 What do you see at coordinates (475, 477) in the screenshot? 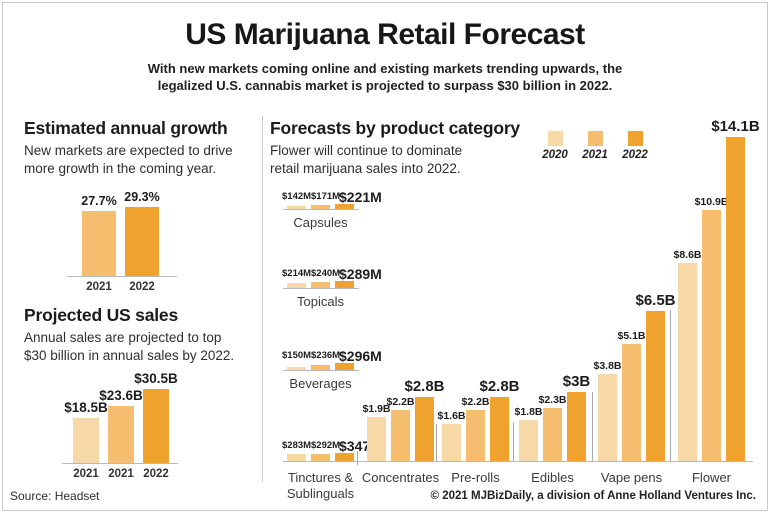
I see `category-label-pre-rolls: Pre-rolls` at bounding box center [475, 477].